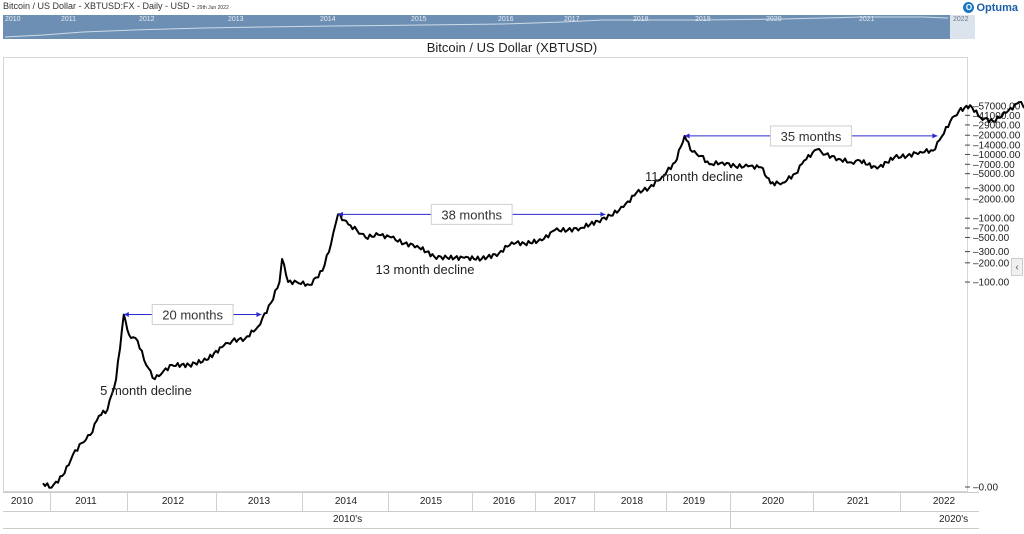  Describe the element at coordinates (69, 19) in the screenshot. I see `navigator-year-label: 2011` at that location.